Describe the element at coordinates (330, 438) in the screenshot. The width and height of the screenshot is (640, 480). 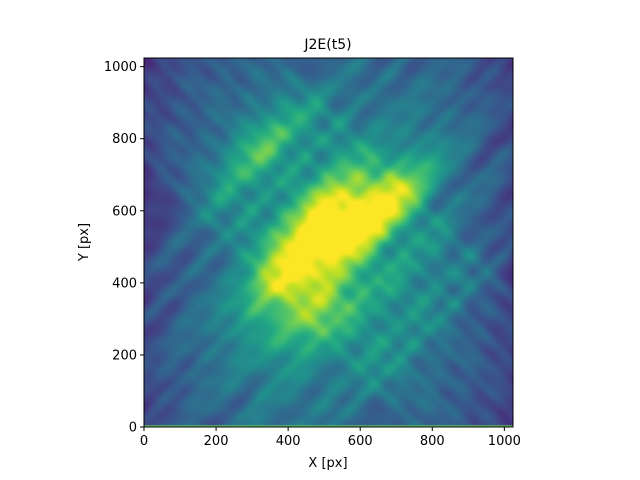
I see `x-axis: 0 200 400 600 800 1000` at that location.